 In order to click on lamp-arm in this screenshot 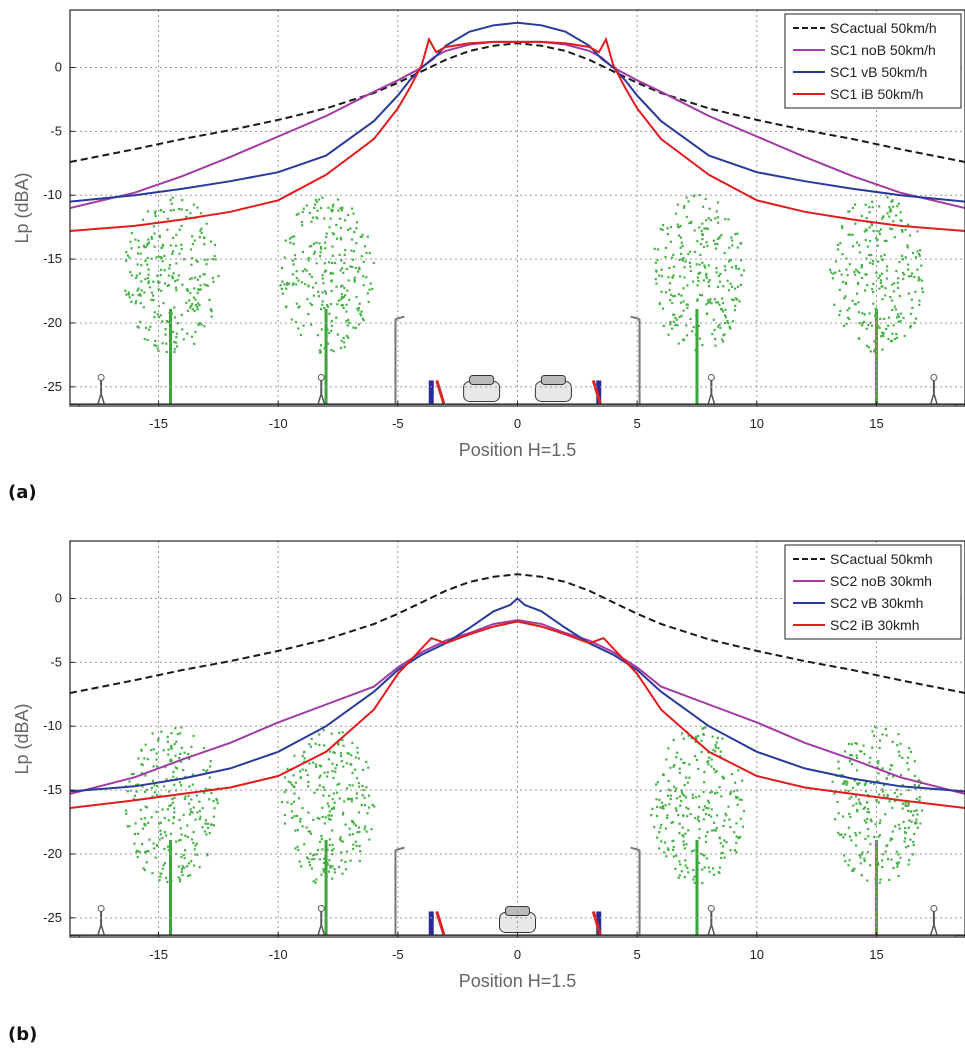, I will do `click(400, 318)`.